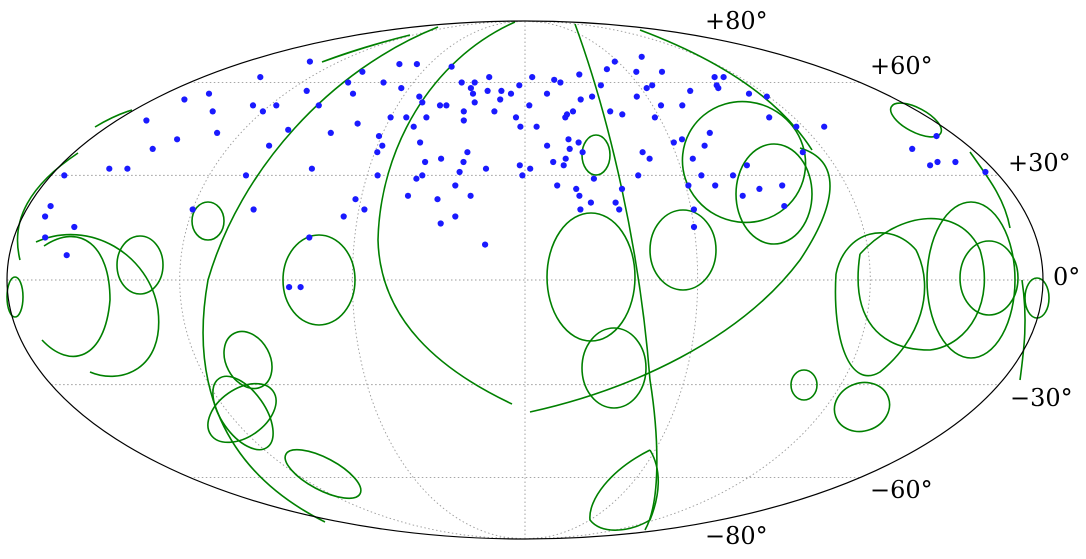 This screenshot has height=559, width=1086. Describe the element at coordinates (901, 490) in the screenshot. I see `lat-tick-label: −60°` at that location.